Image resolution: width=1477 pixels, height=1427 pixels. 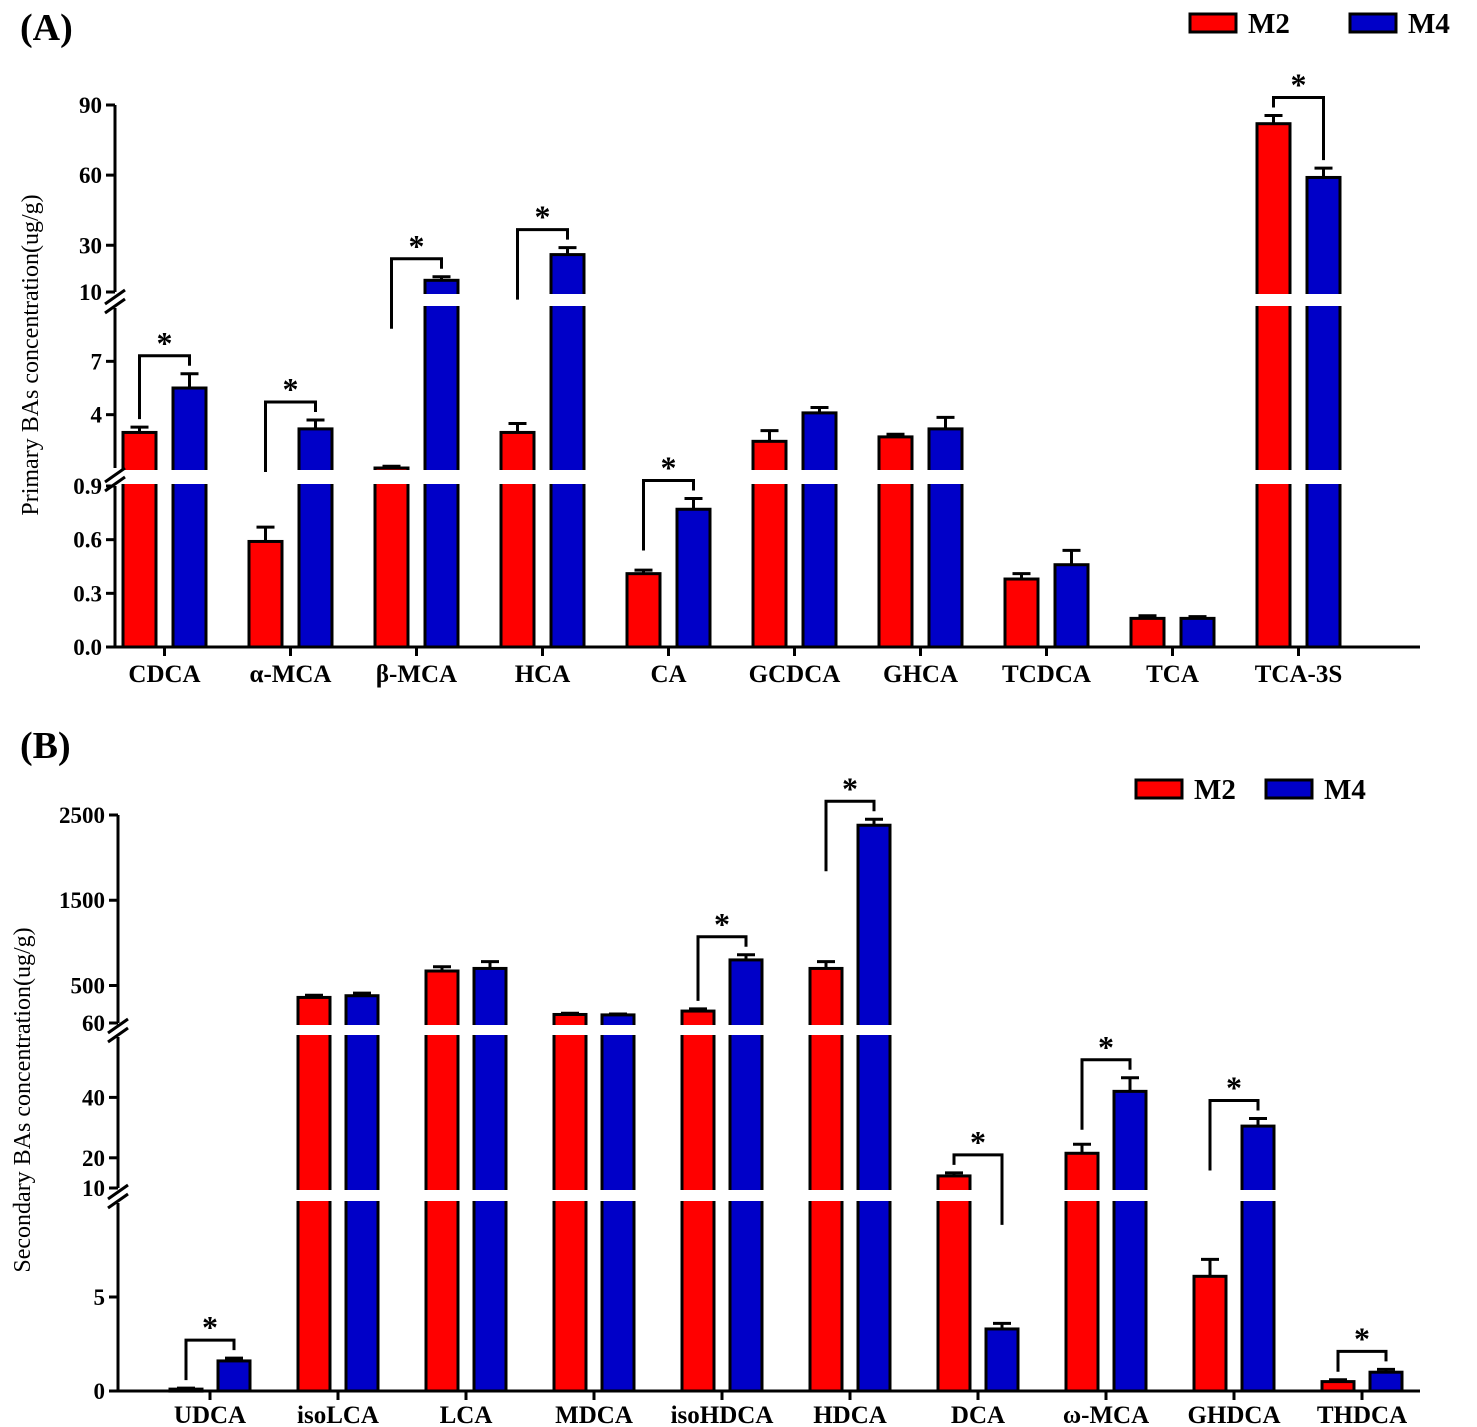 What do you see at coordinates (338, 1414) in the screenshot?
I see `x-tick-label: isoLCA` at bounding box center [338, 1414].